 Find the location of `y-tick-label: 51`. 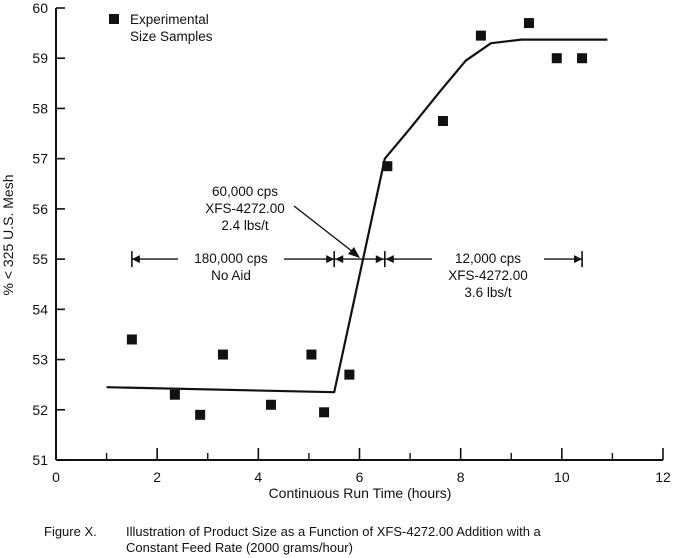

y-tick-label: 51 is located at coordinates (40, 460).